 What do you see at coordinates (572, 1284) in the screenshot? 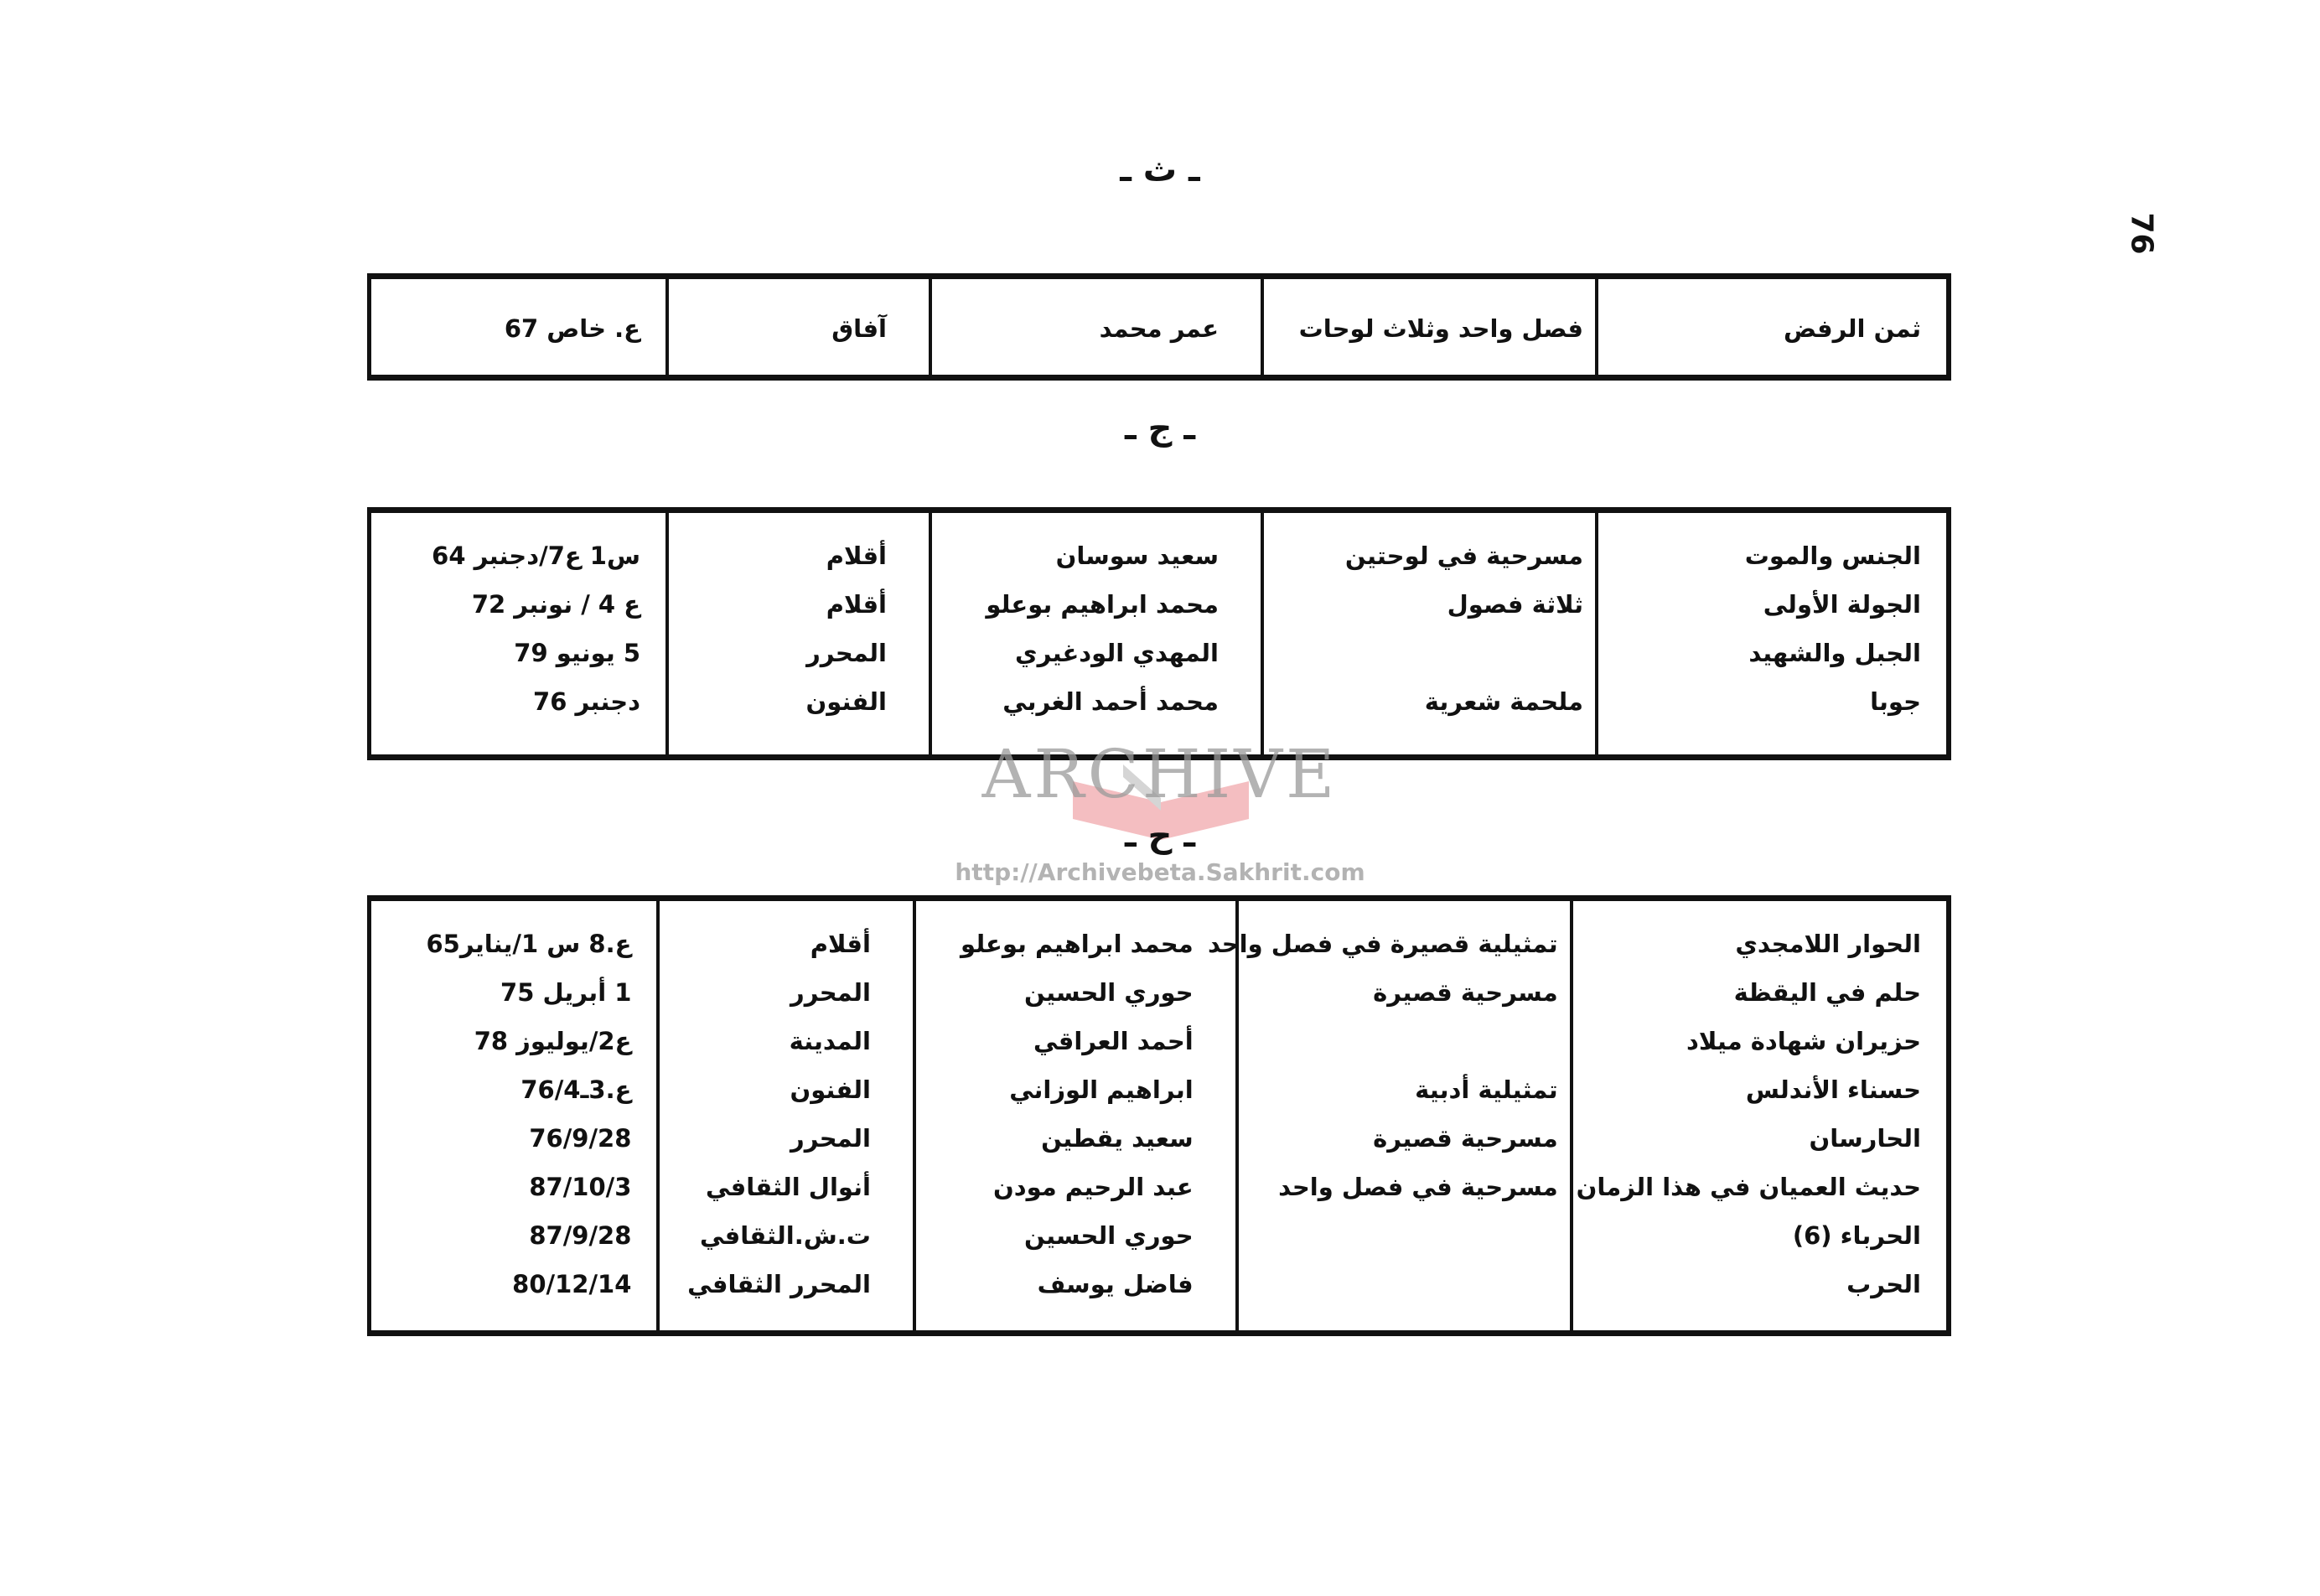
I see `cell-issue: 80/12/14` at bounding box center [572, 1284].